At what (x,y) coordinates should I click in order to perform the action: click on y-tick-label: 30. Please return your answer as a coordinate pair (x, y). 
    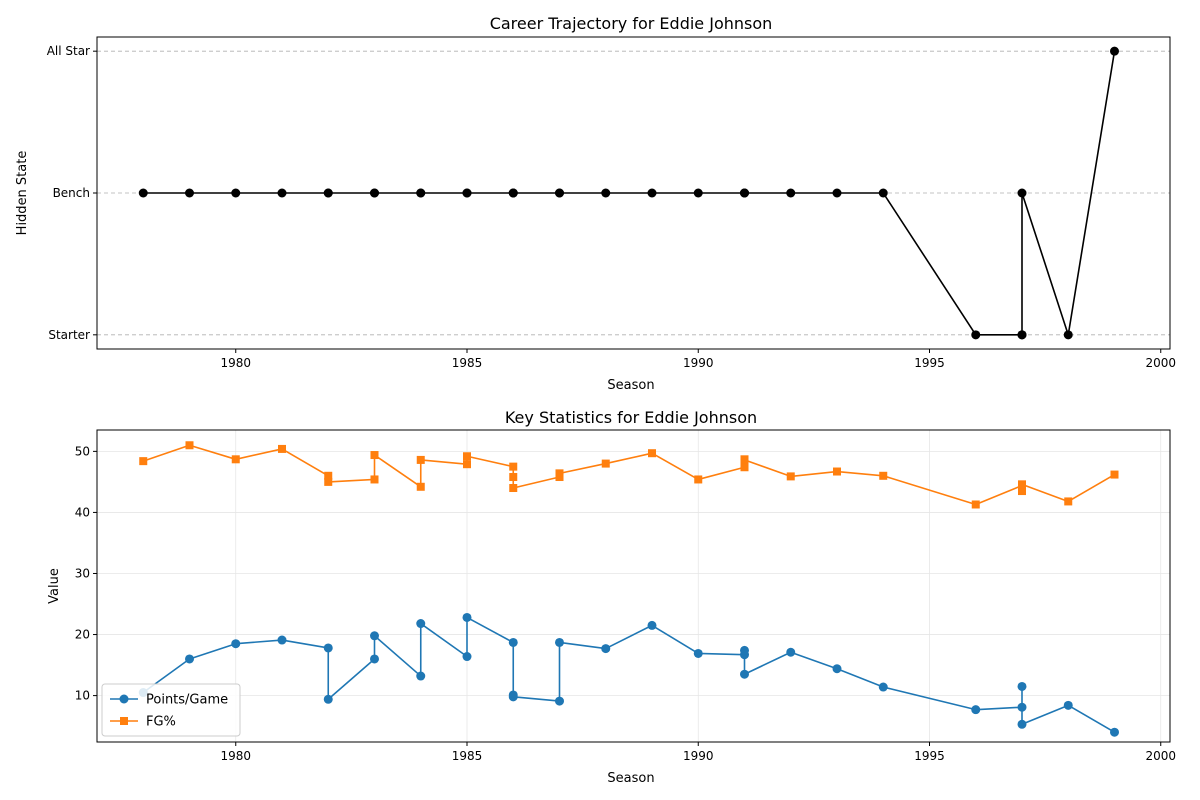
    Looking at the image, I should click on (82, 573).